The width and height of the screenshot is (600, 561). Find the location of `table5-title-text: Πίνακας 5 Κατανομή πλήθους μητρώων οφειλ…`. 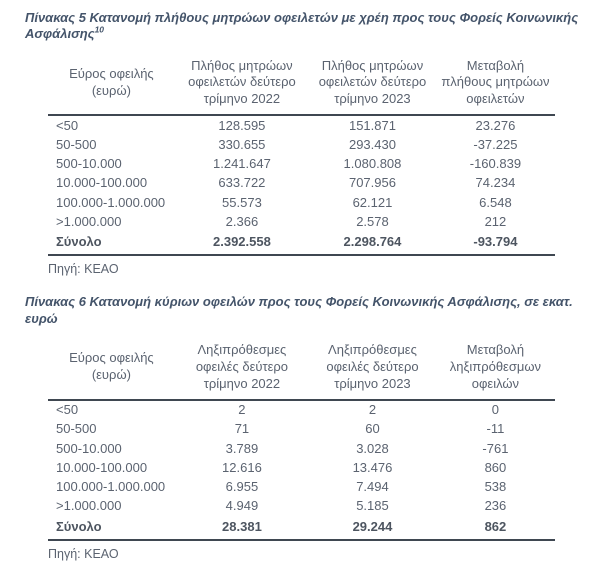

table5-title-text: Πίνακας 5 Κατανομή πλήθους μητρώων οφειλ… is located at coordinates (302, 26).